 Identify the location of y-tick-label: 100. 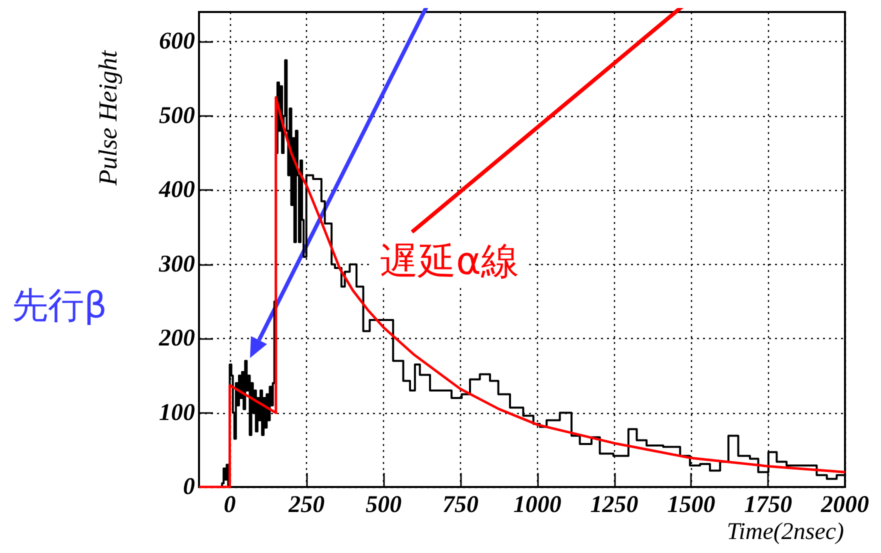
(177, 413).